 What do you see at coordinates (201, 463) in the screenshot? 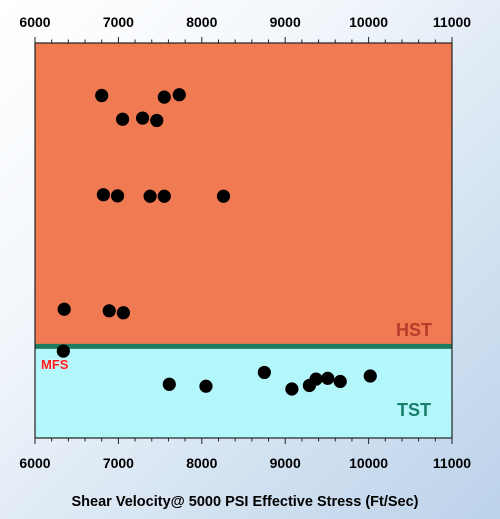
I see `x-tick-label-bottom-8000: 8000` at bounding box center [201, 463].